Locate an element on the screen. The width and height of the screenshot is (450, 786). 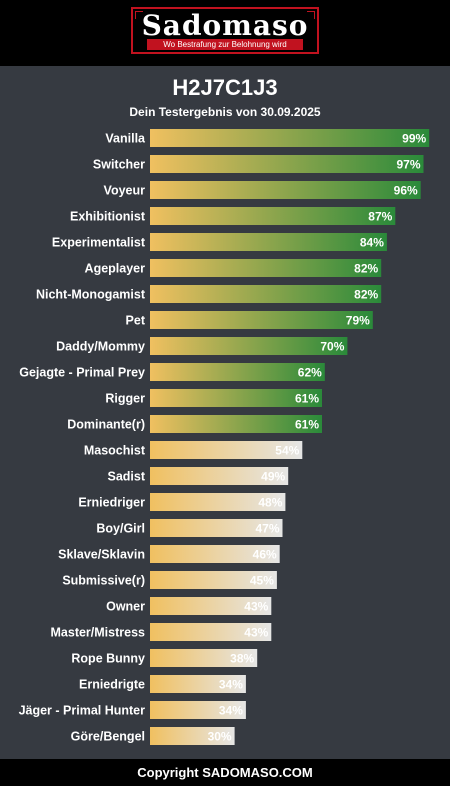
bar-value-label: 49% is located at coordinates (273, 477).